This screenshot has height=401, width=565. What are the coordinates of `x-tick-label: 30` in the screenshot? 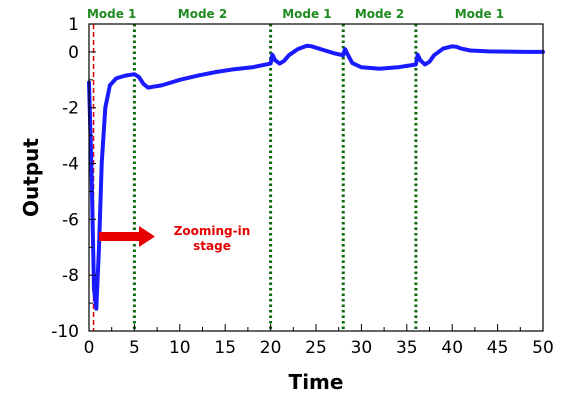 It's located at (362, 348).